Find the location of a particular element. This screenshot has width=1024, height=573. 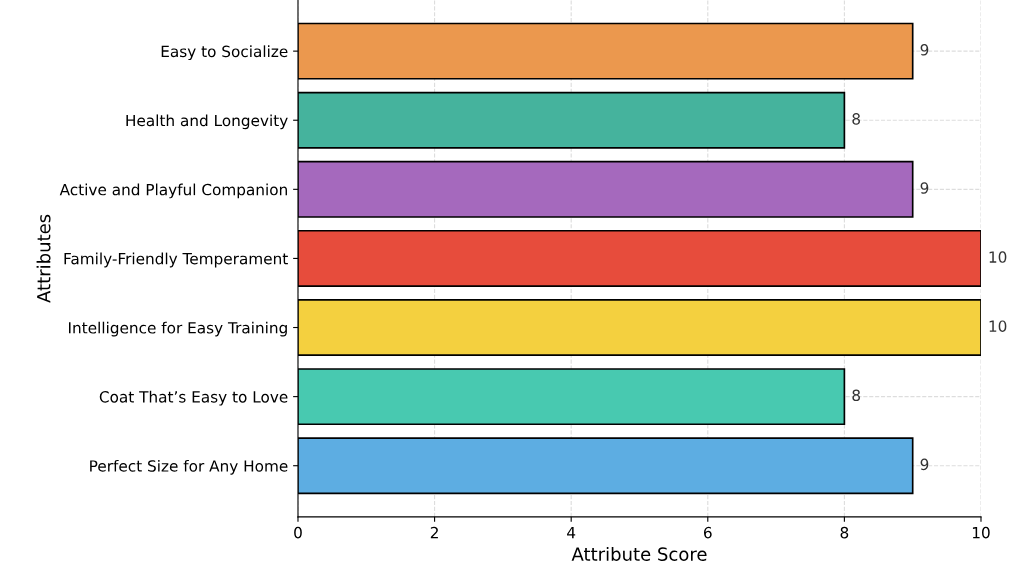

y-tick-label: Intelligence for Easy Training is located at coordinates (178, 329).